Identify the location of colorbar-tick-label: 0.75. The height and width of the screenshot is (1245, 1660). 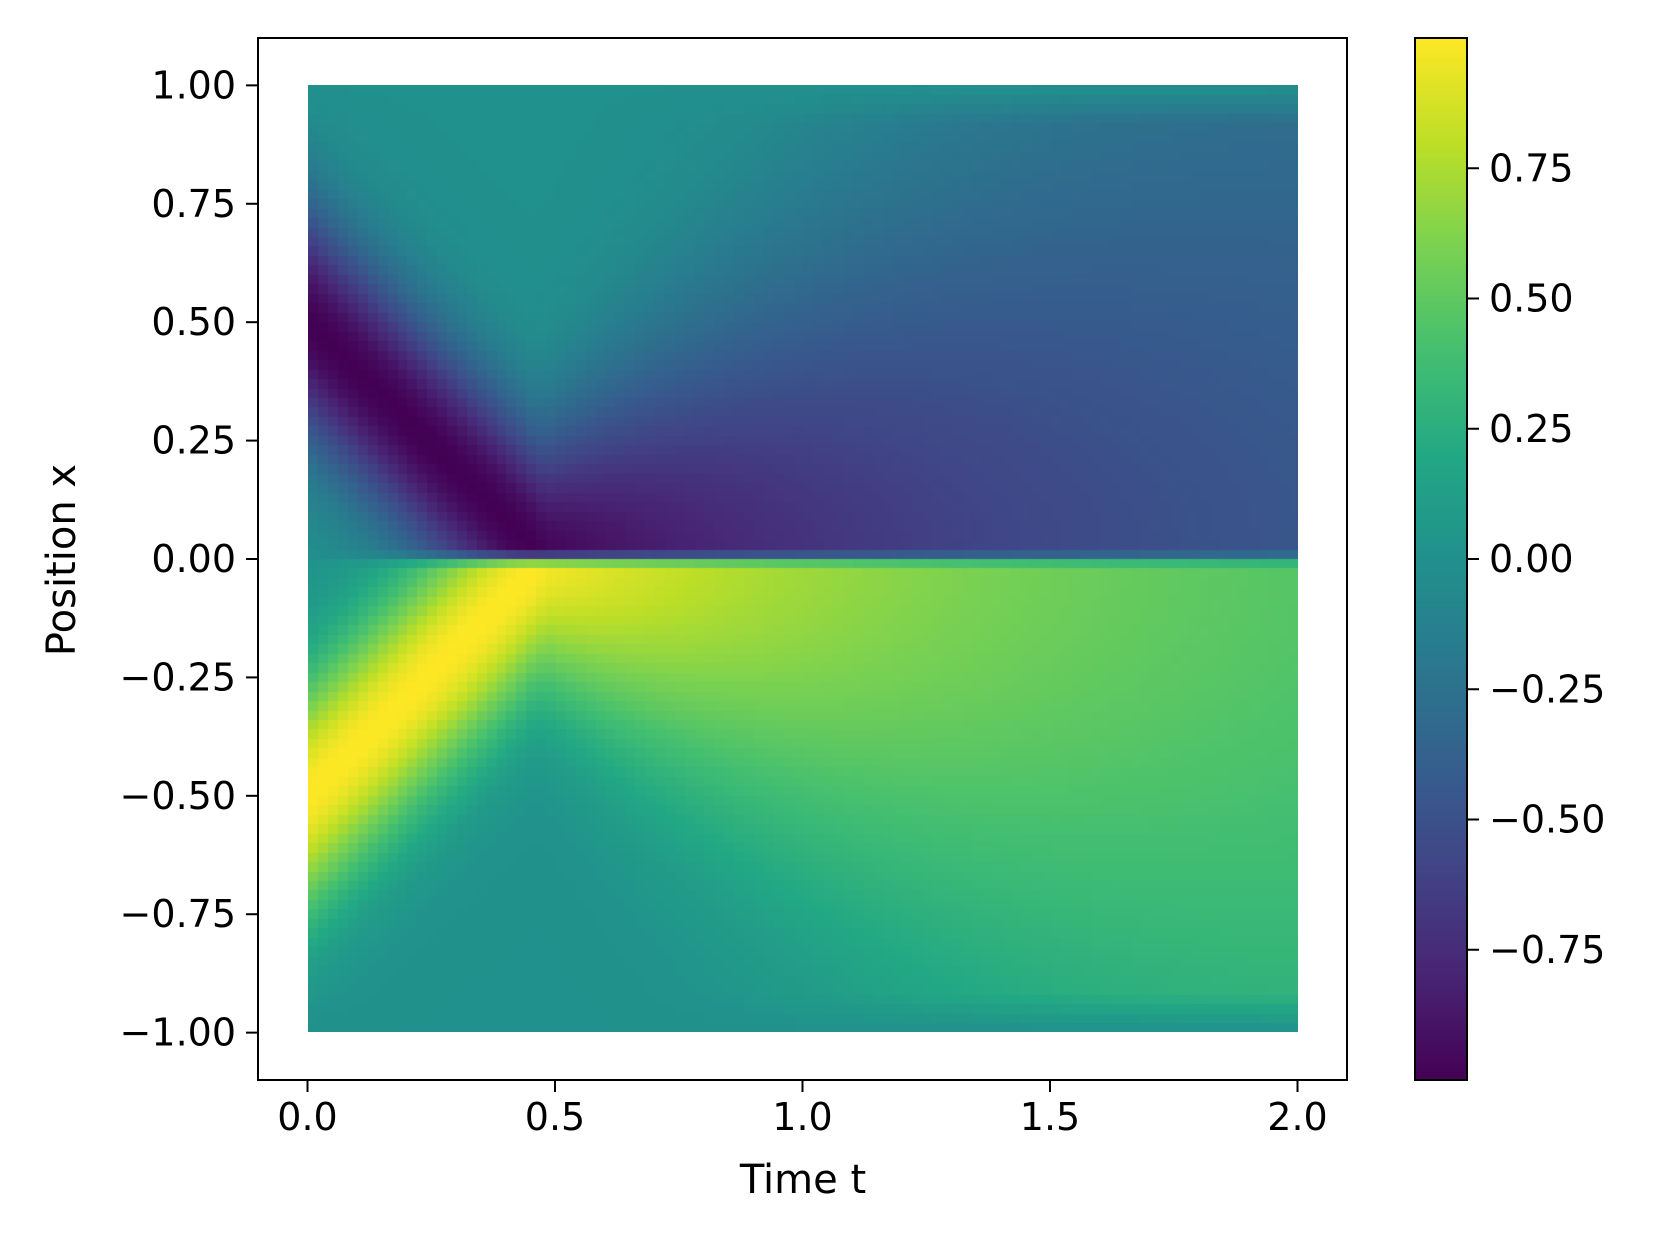
(1531, 168).